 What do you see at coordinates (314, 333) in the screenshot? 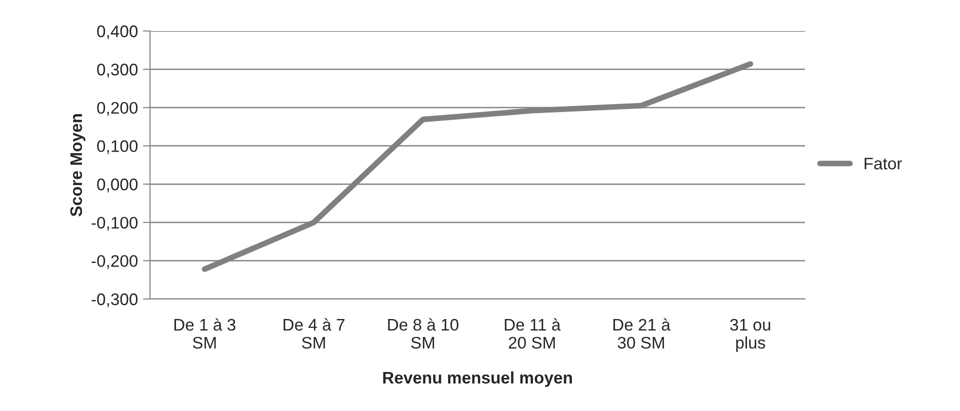
I see `x-tick-label: De 4 à 7 SM` at bounding box center [314, 333].